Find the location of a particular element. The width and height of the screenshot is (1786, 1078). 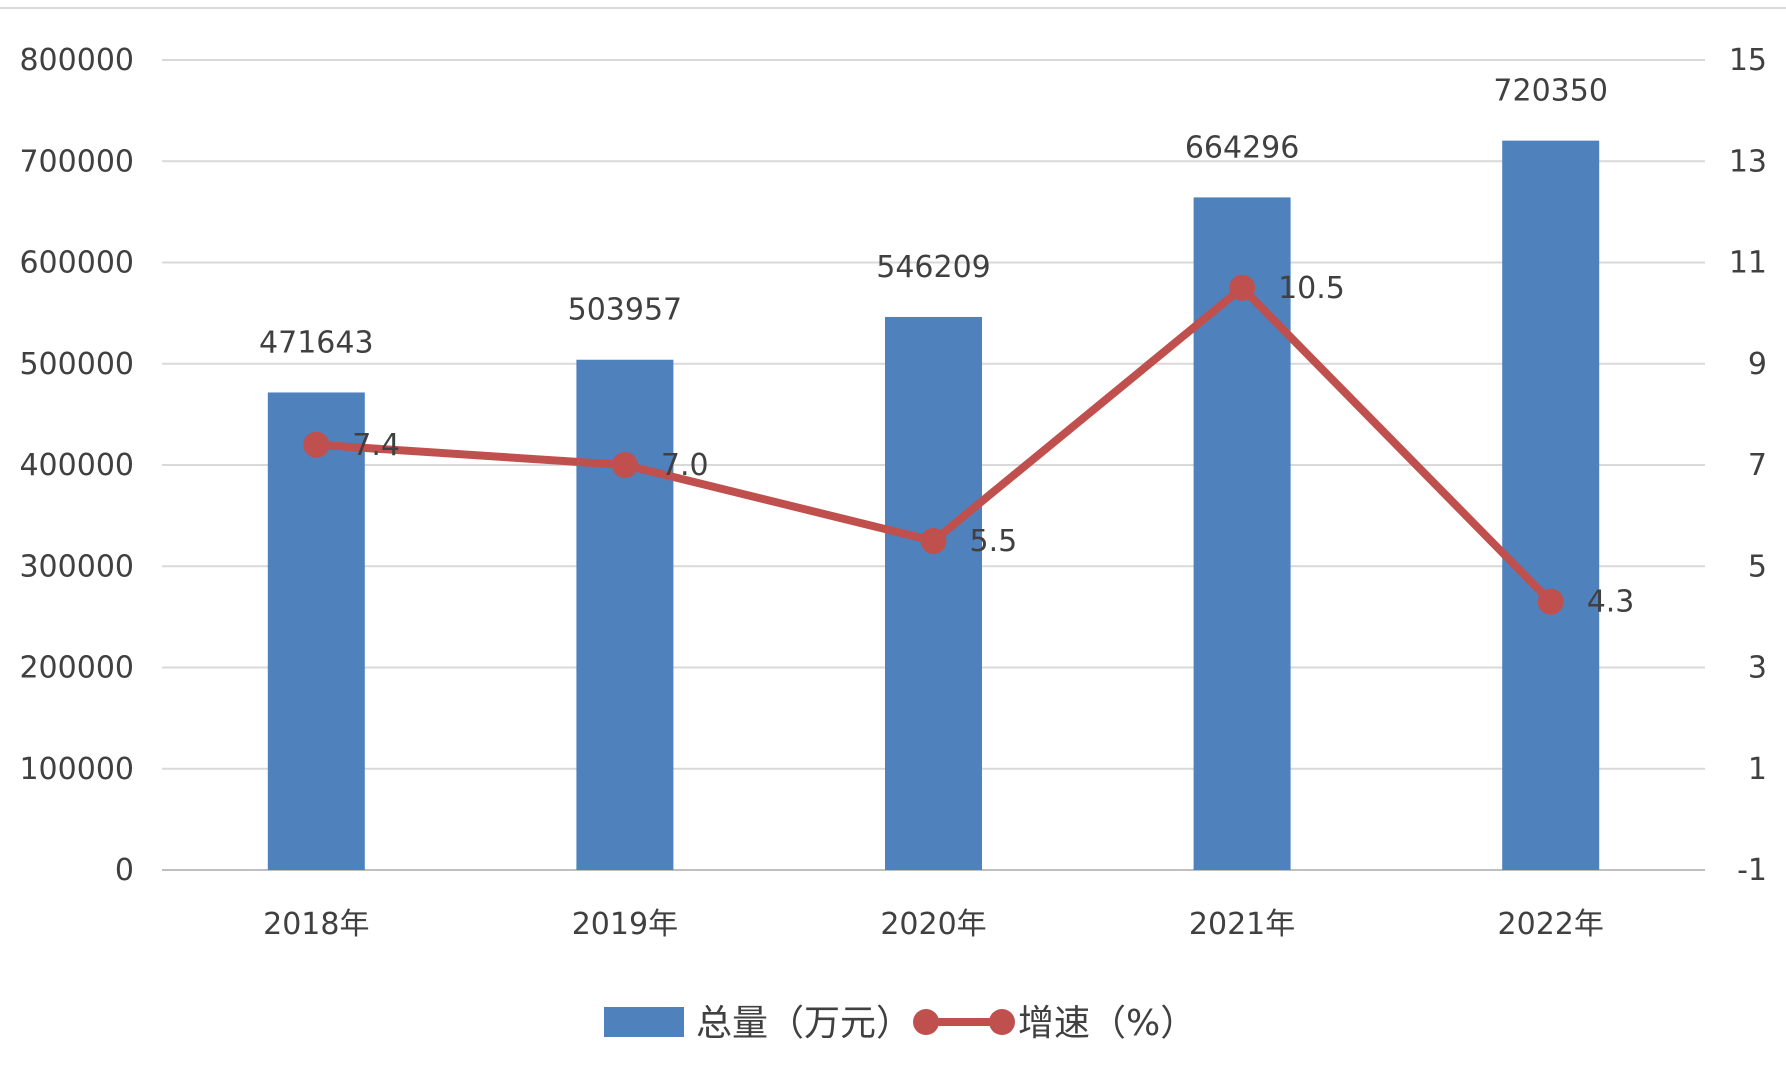

line-value-label: 4.3 is located at coordinates (1611, 602).